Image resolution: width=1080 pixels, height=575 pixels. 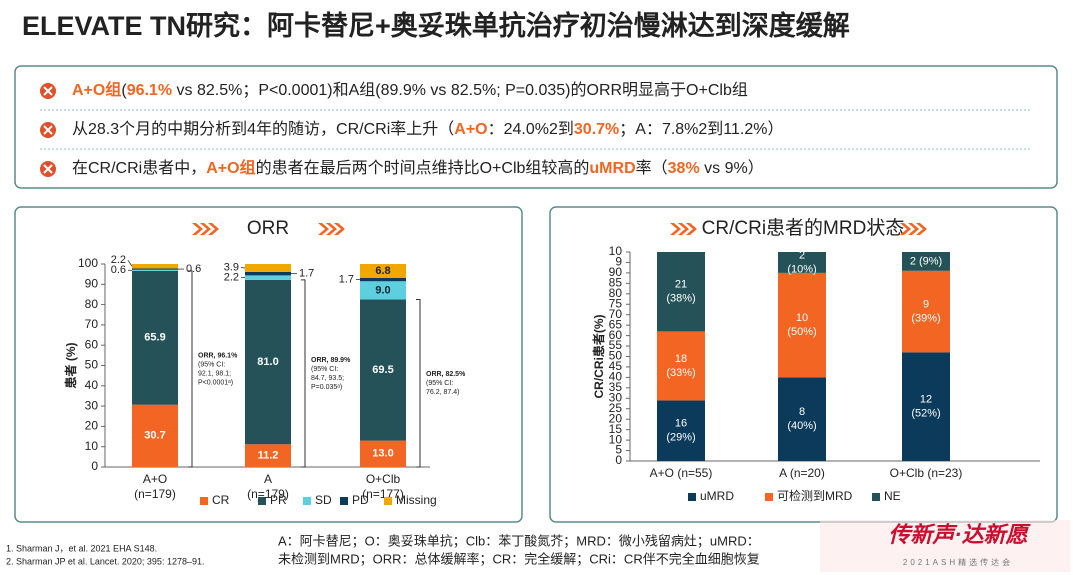 What do you see at coordinates (360, 500) in the screenshot?
I see `legend-label: PD` at bounding box center [360, 500].